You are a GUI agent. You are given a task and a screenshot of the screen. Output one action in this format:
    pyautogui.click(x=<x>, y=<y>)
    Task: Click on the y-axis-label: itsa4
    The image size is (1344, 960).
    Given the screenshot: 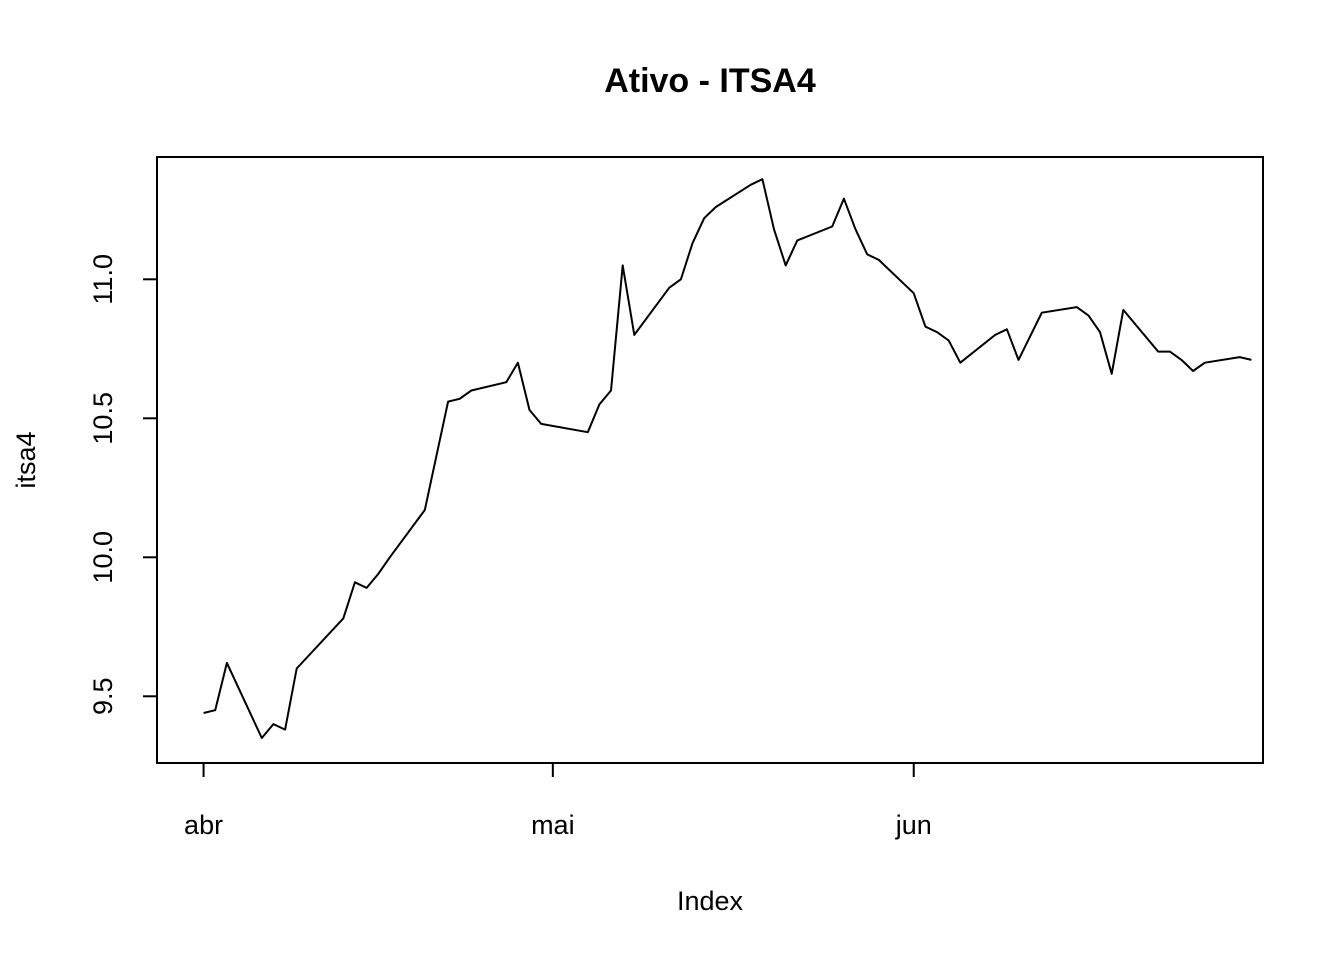 What is the action you would take?
    pyautogui.click(x=26, y=459)
    